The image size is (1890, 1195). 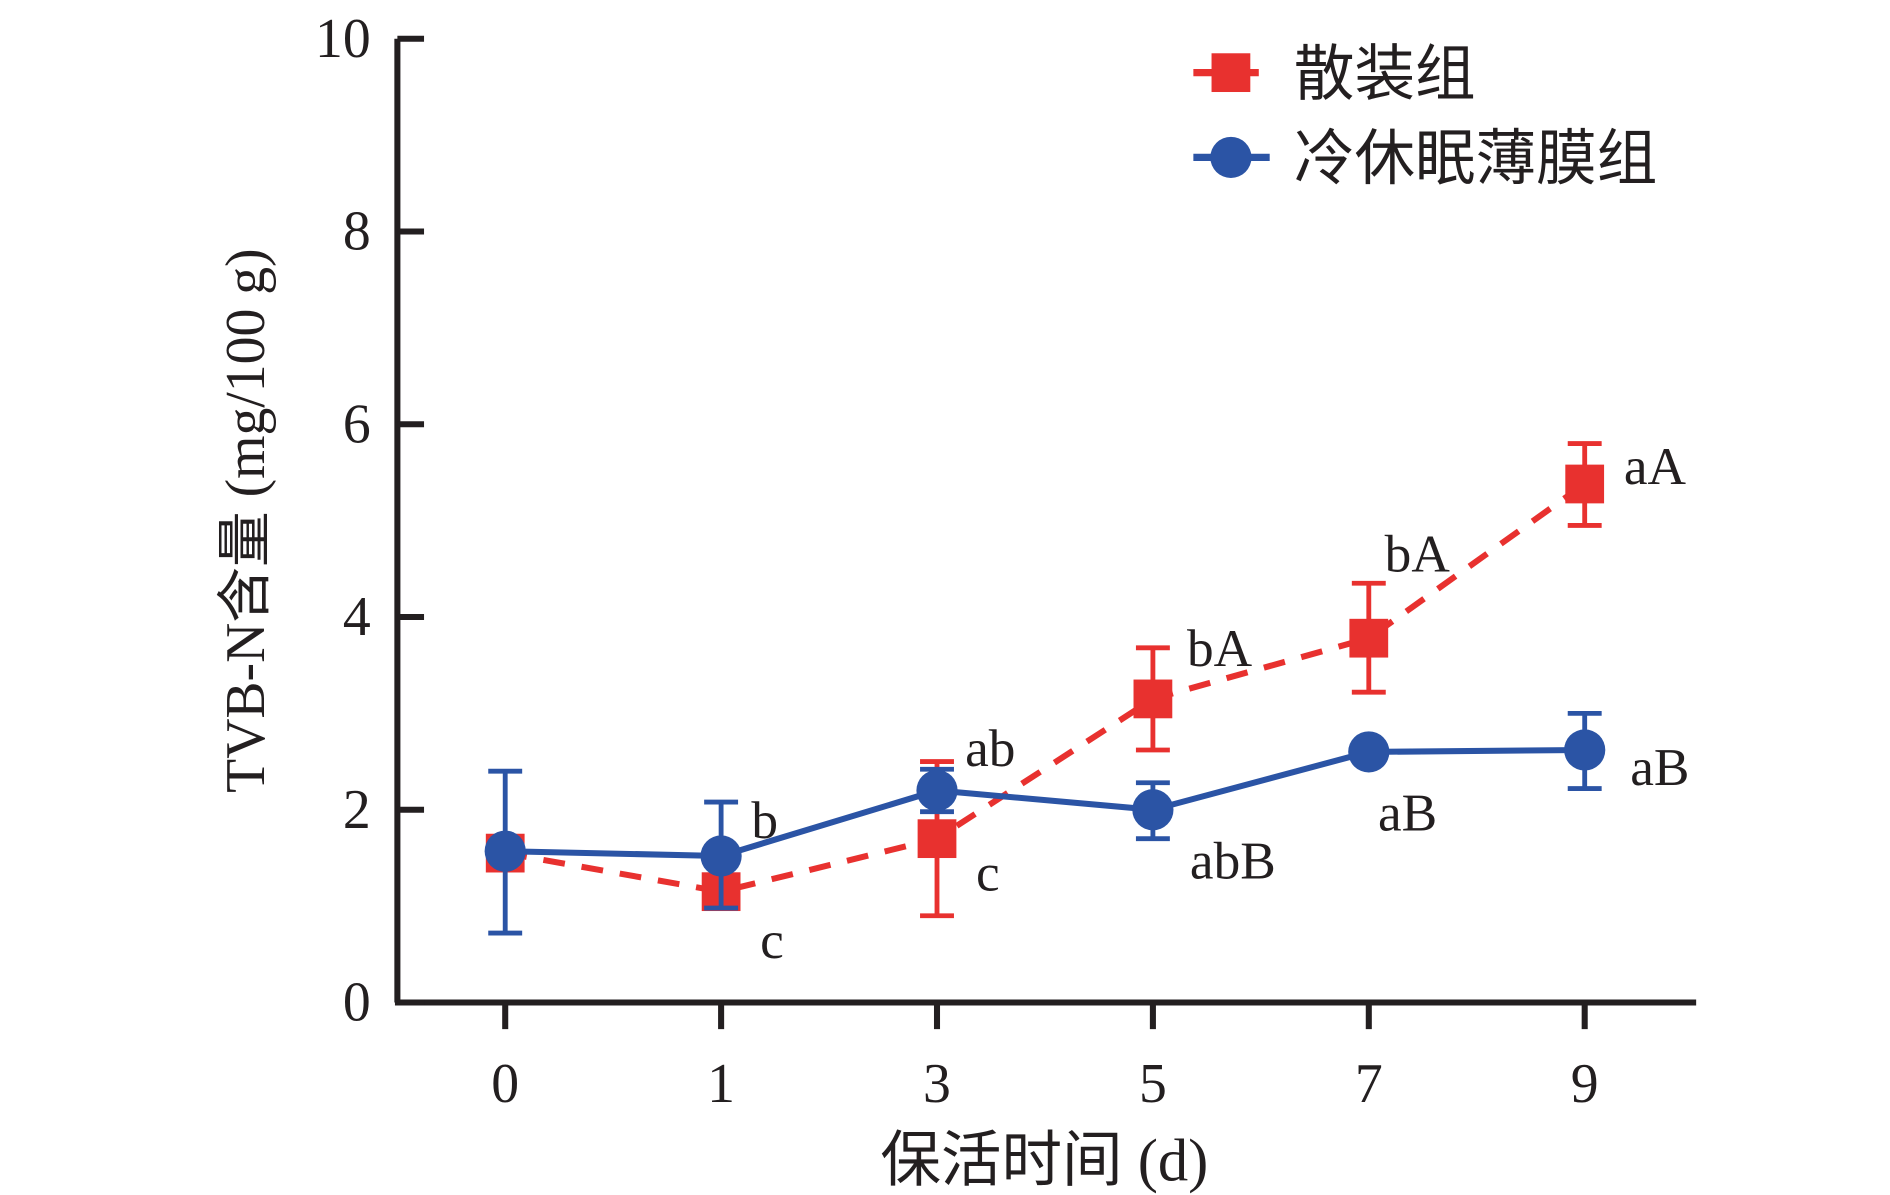 I want to click on x-tick-label: 0, so click(x=505, y=1084).